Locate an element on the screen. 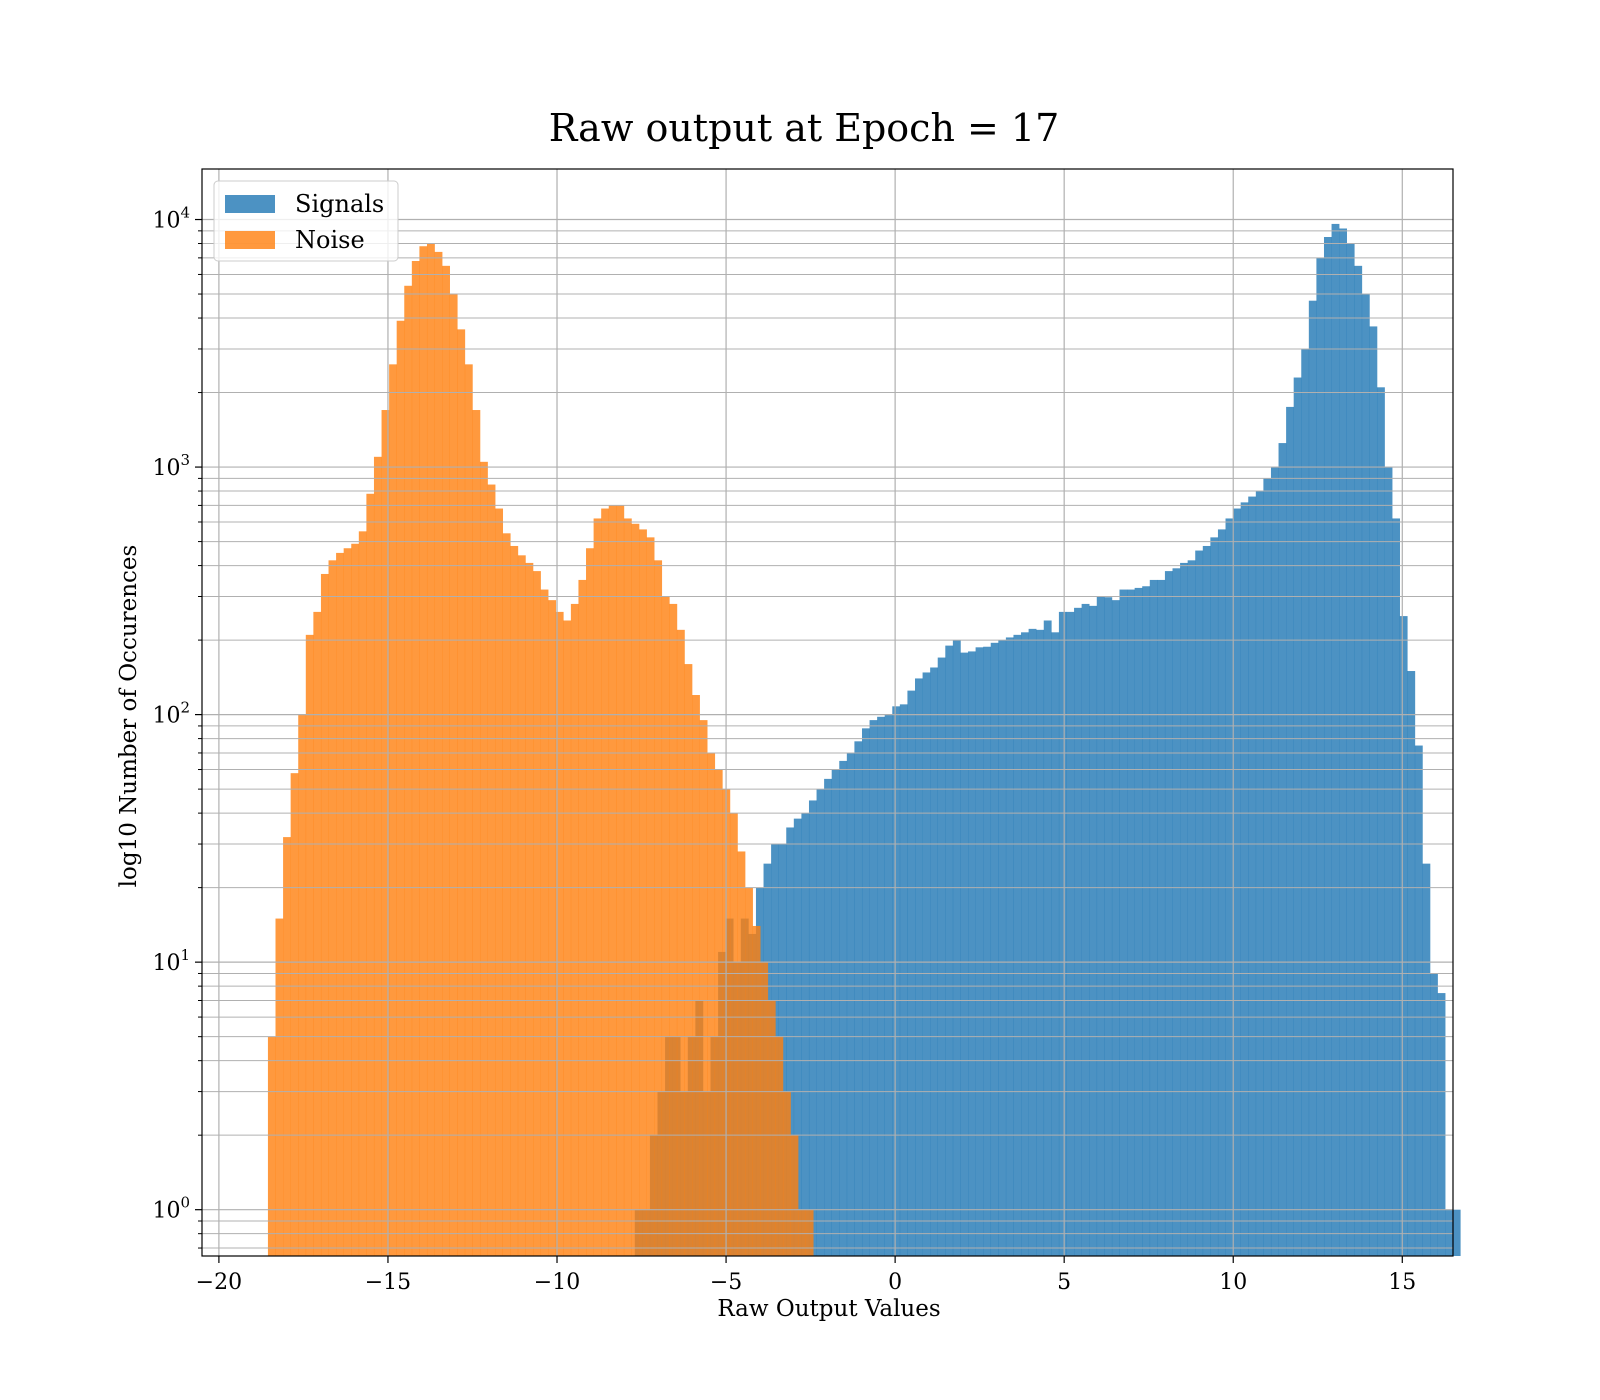  y-tick-label: 10³ is located at coordinates (171, 466).